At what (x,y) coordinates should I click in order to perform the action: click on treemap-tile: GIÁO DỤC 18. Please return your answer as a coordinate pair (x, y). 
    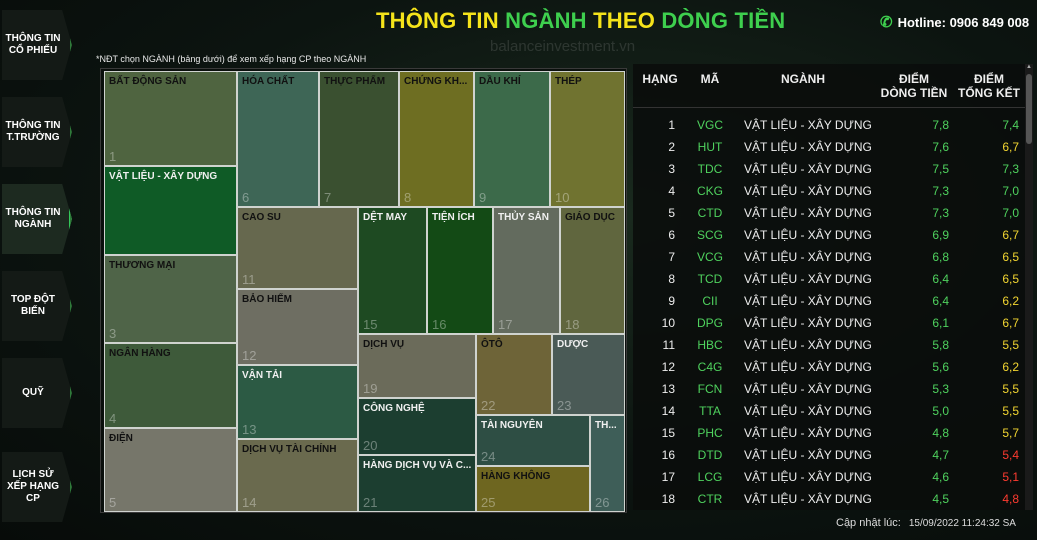
    Looking at the image, I should click on (592, 270).